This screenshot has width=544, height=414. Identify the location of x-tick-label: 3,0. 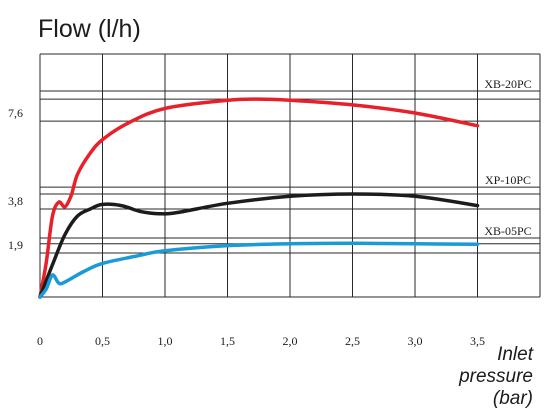
(415, 341).